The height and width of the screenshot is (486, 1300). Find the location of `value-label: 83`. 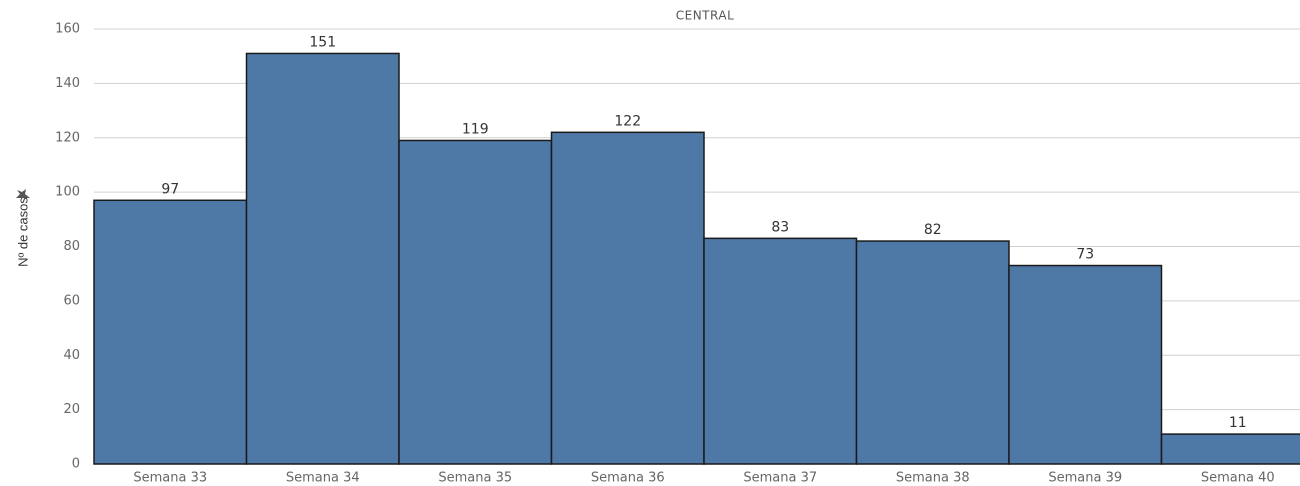

value-label: 83 is located at coordinates (780, 227).